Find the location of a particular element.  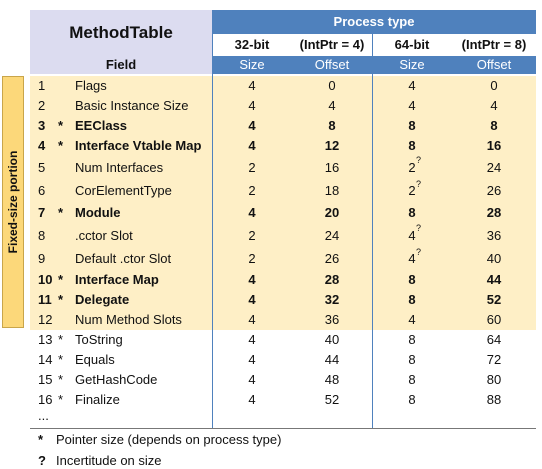

subcol-header: (IntPtr = 8) is located at coordinates (494, 44).